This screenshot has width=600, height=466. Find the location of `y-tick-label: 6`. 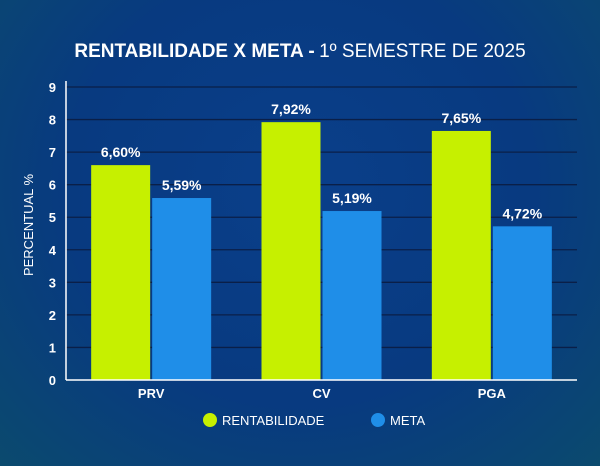

y-tick-label: 6 is located at coordinates (52, 185).